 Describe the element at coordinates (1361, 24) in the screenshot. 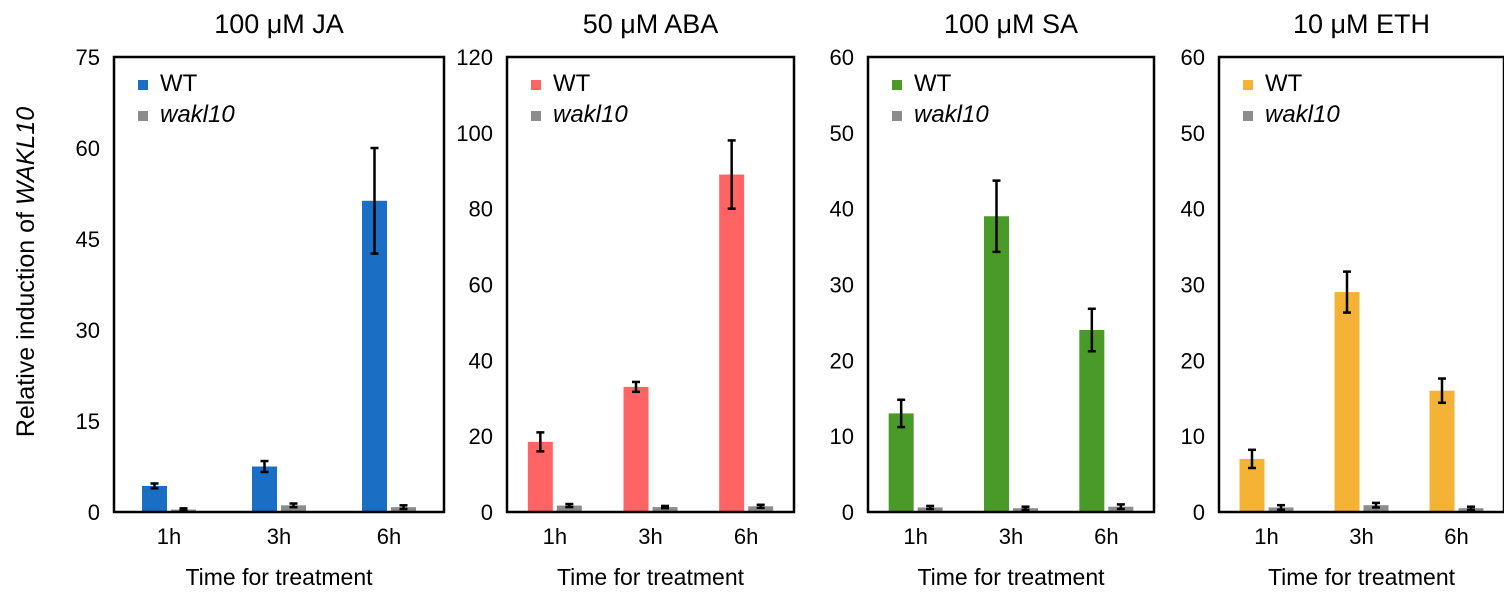

I see `chart-title: 10 μM ETH` at that location.